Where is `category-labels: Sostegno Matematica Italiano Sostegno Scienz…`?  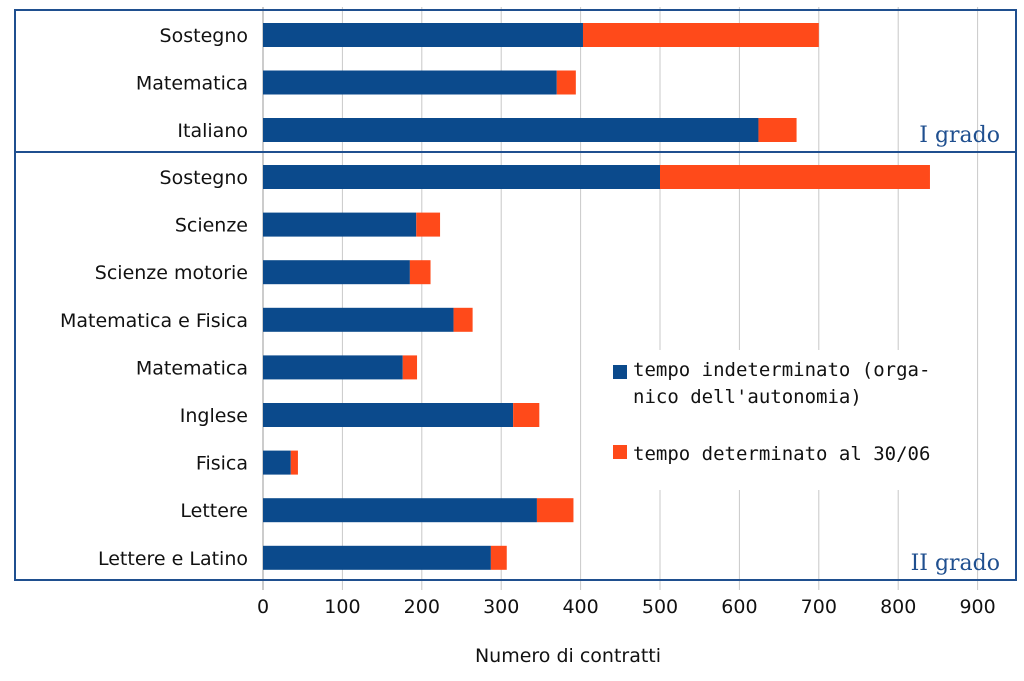 category-labels: Sostegno Matematica Italiano Sostegno Scienz… is located at coordinates (154, 297).